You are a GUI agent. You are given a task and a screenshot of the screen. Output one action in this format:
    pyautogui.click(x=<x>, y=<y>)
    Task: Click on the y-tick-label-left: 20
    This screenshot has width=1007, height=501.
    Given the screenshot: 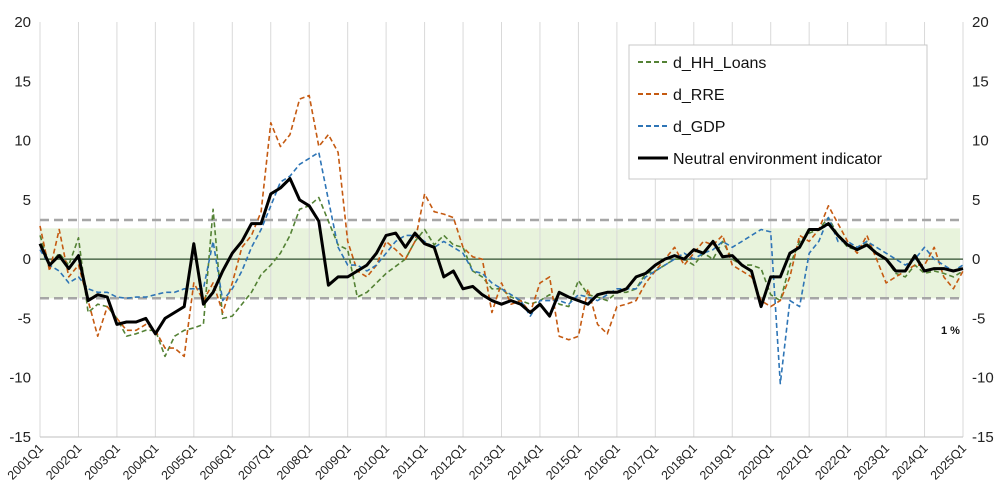 What is the action you would take?
    pyautogui.click(x=22, y=22)
    